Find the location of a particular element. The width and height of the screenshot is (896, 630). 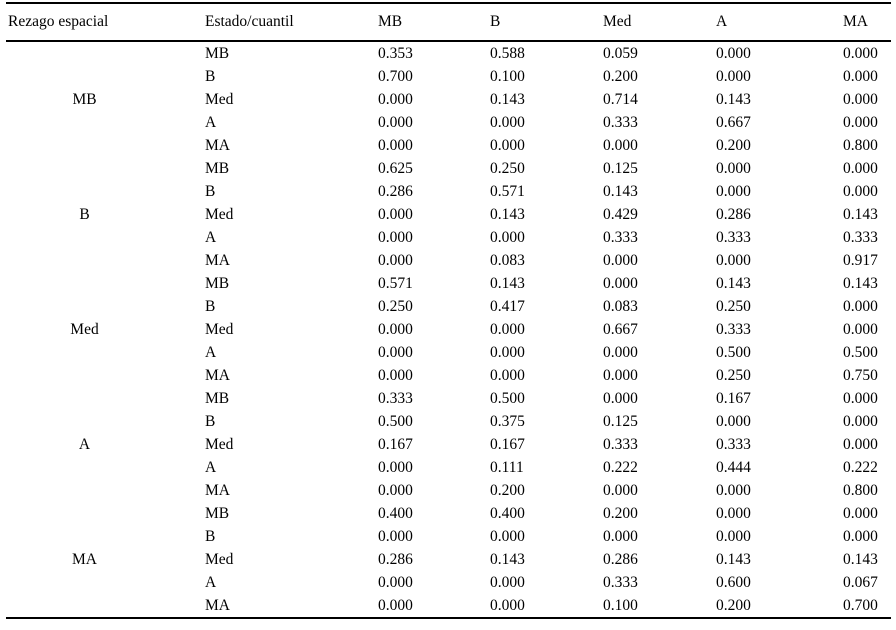

table-row: B 0.500 0.375 0.125 0.000 0.000 is located at coordinates (448, 421).